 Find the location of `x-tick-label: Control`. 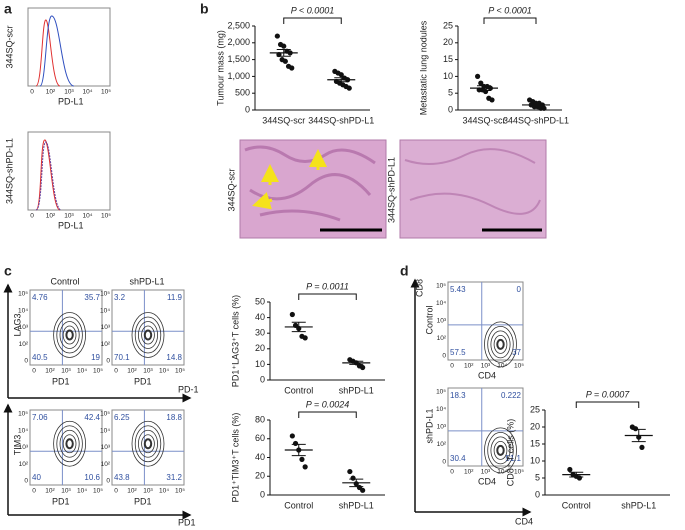

x-tick-label: Control is located at coordinates (298, 505).